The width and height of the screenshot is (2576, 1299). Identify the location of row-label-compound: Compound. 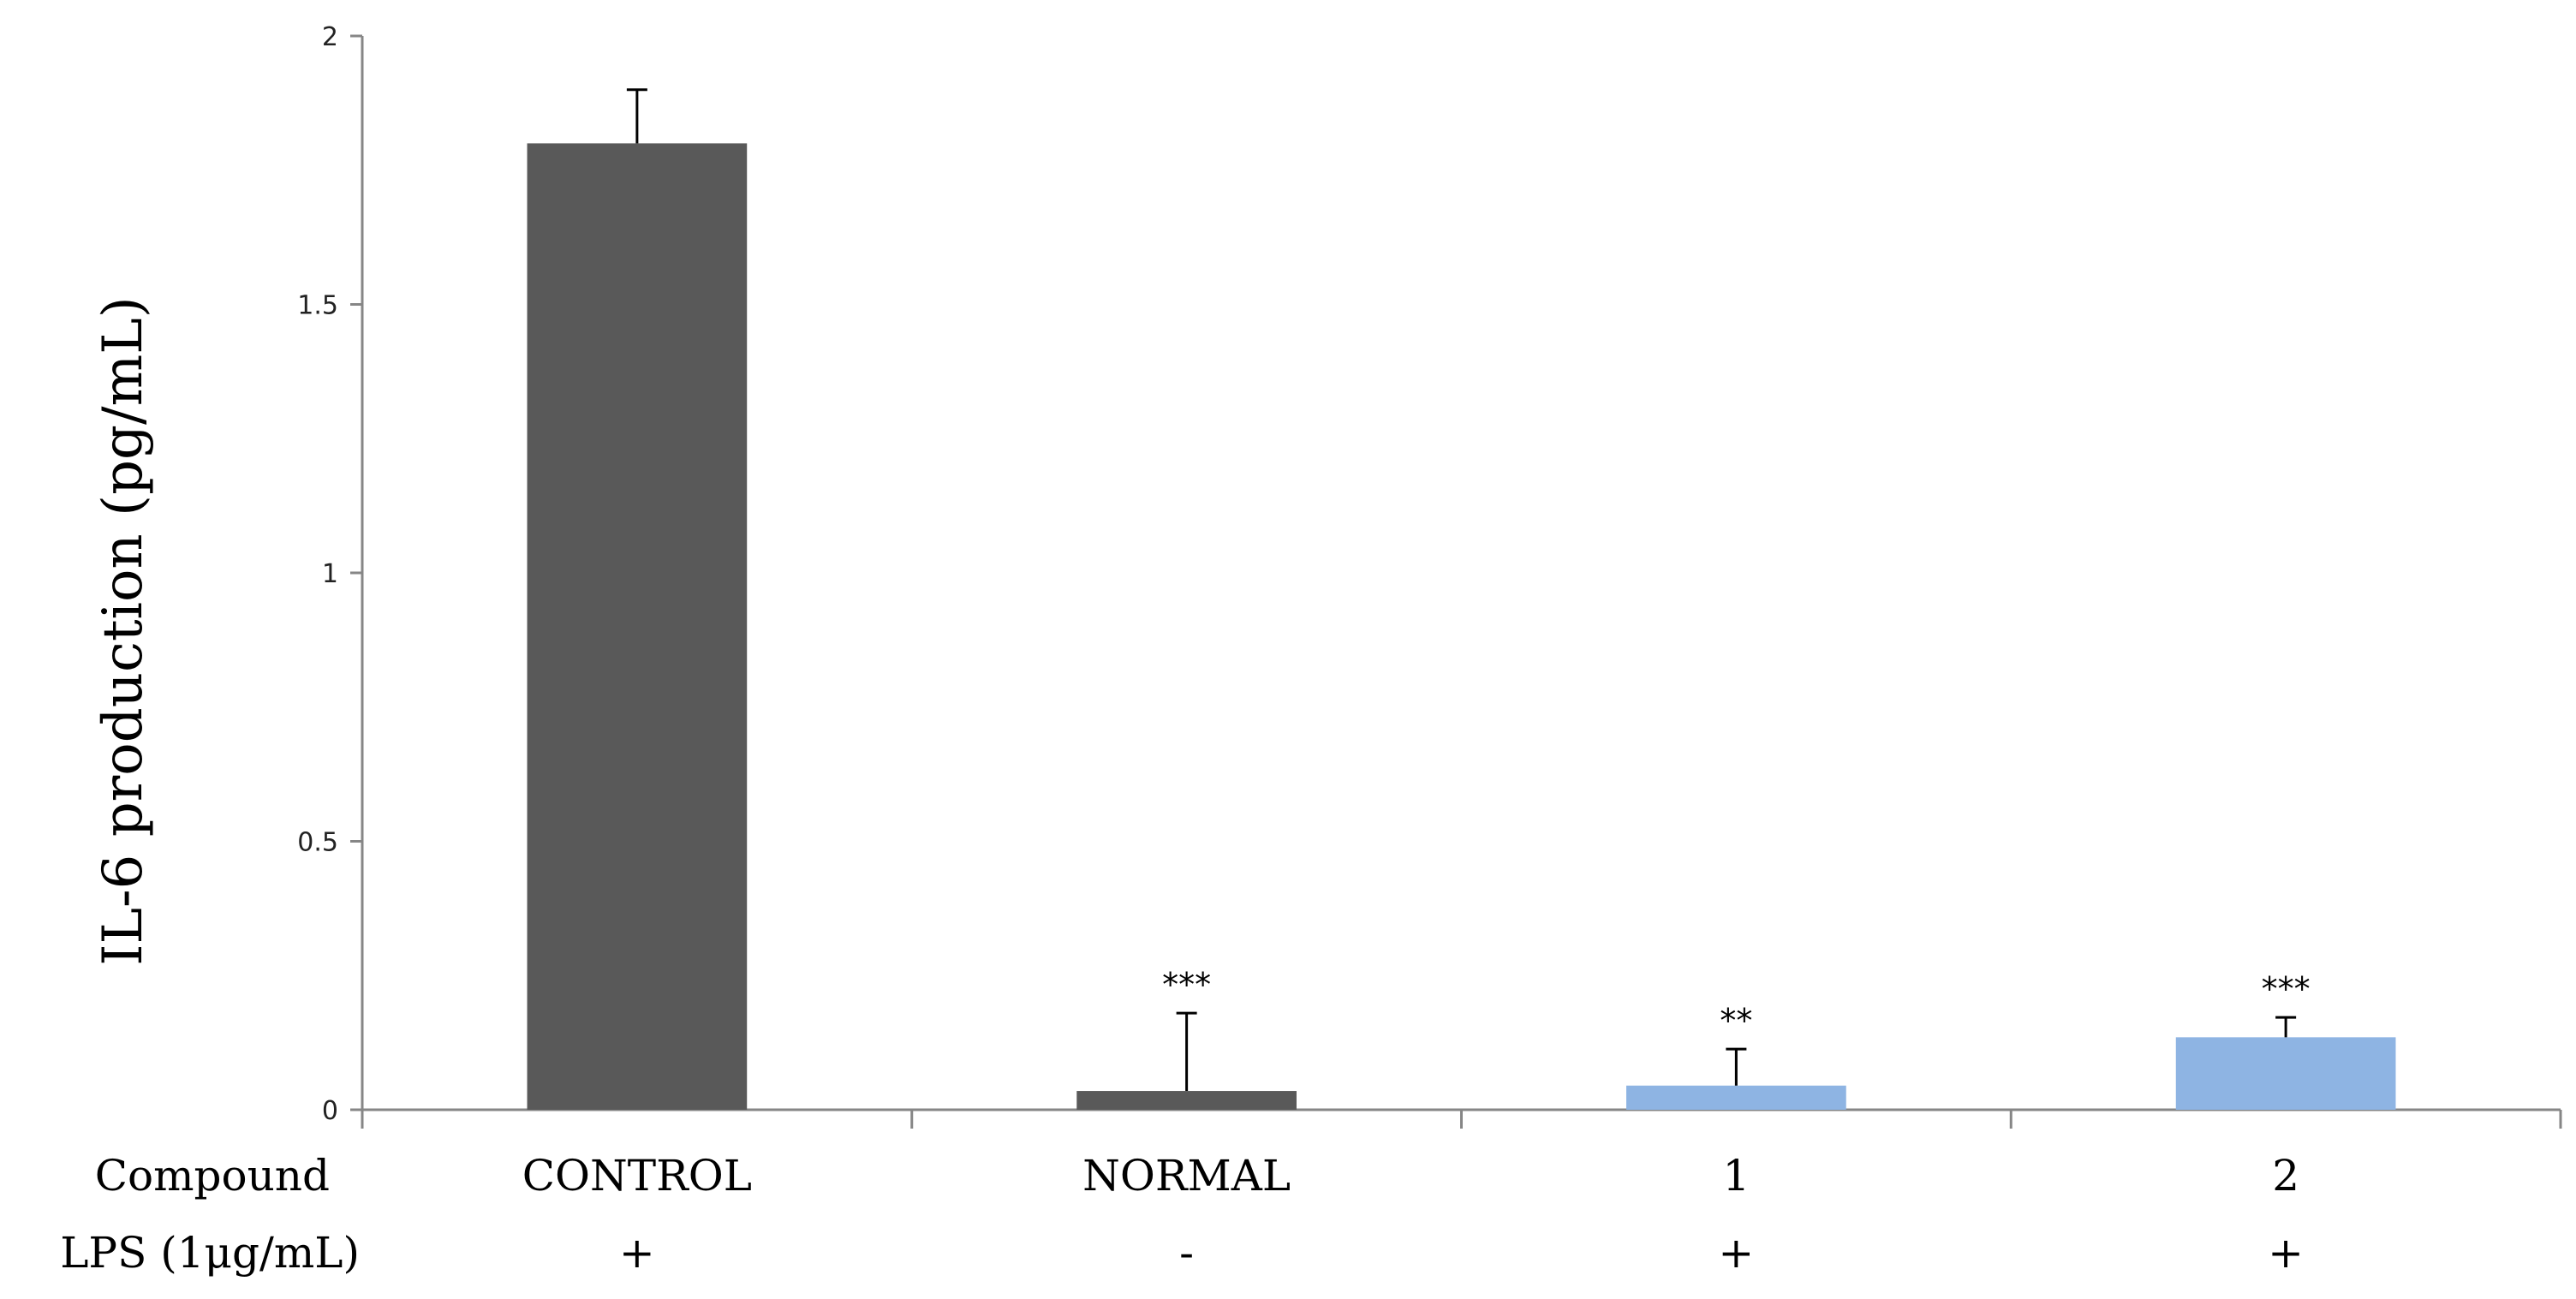
(213, 1176).